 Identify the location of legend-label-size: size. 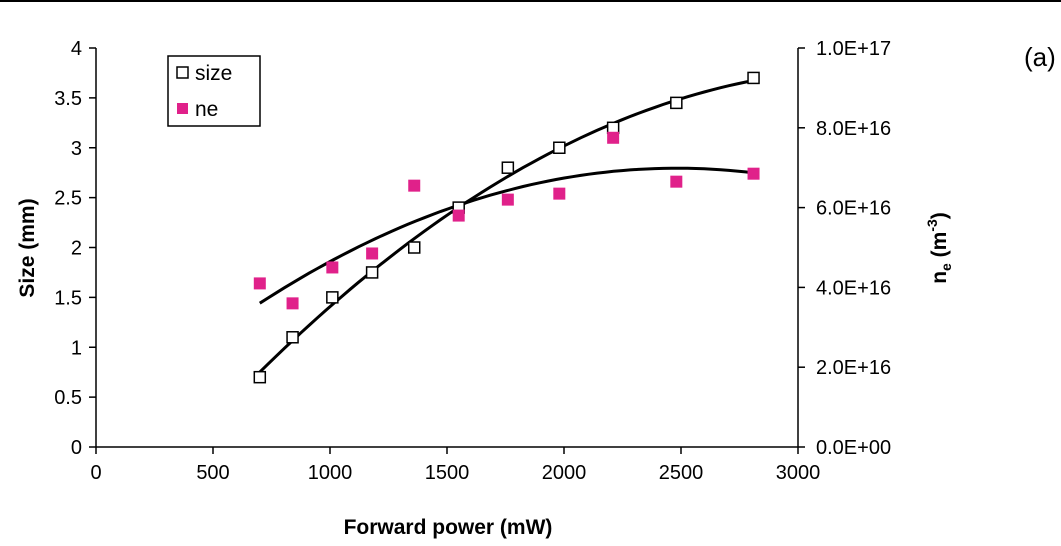
(213, 73).